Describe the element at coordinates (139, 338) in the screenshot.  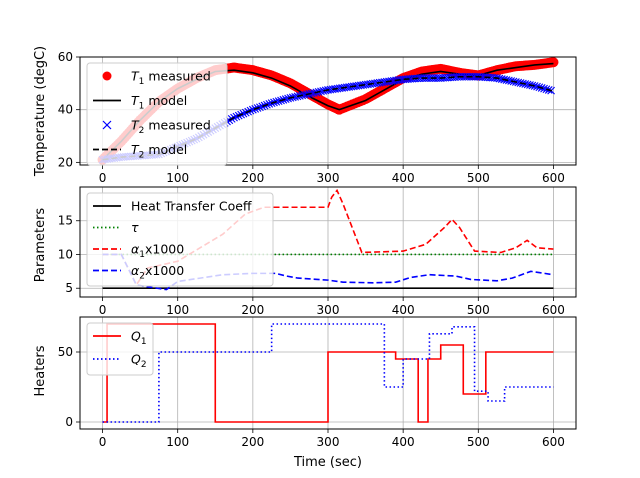
I see `legend-label: Q1` at that location.